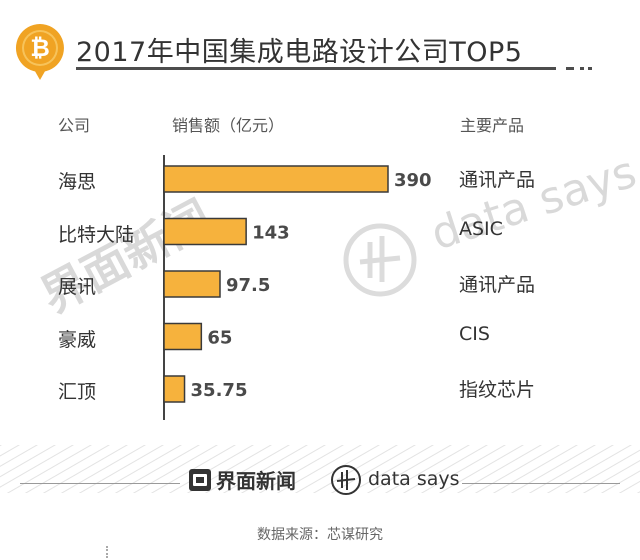 The image size is (640, 560). What do you see at coordinates (481, 228) in the screenshot?
I see `product-label: ASIC` at bounding box center [481, 228].